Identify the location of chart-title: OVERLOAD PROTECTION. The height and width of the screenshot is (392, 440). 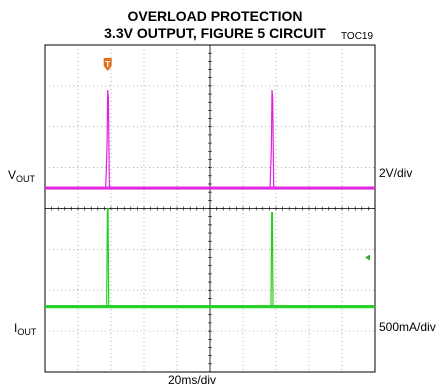
(215, 16).